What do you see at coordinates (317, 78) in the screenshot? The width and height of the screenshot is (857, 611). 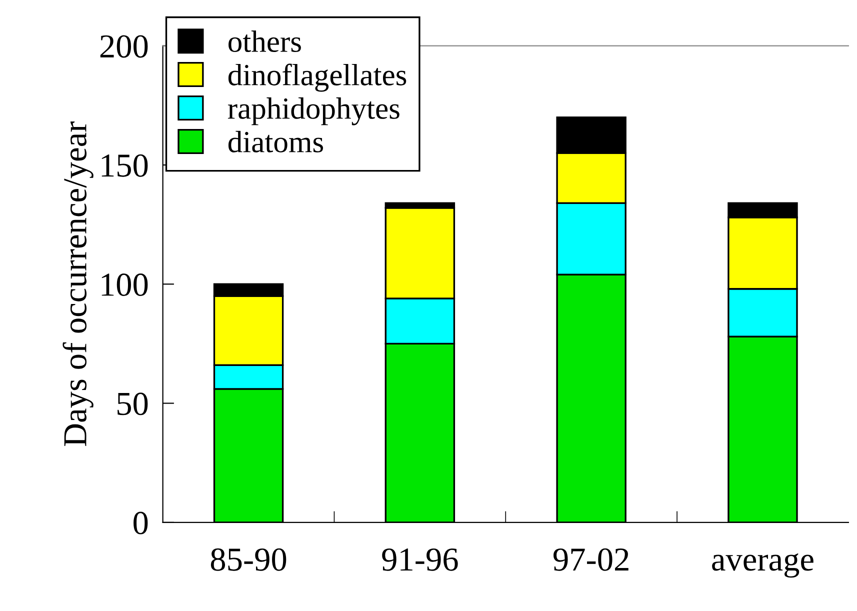 I see `legend-label: dinoflagellates` at bounding box center [317, 78].